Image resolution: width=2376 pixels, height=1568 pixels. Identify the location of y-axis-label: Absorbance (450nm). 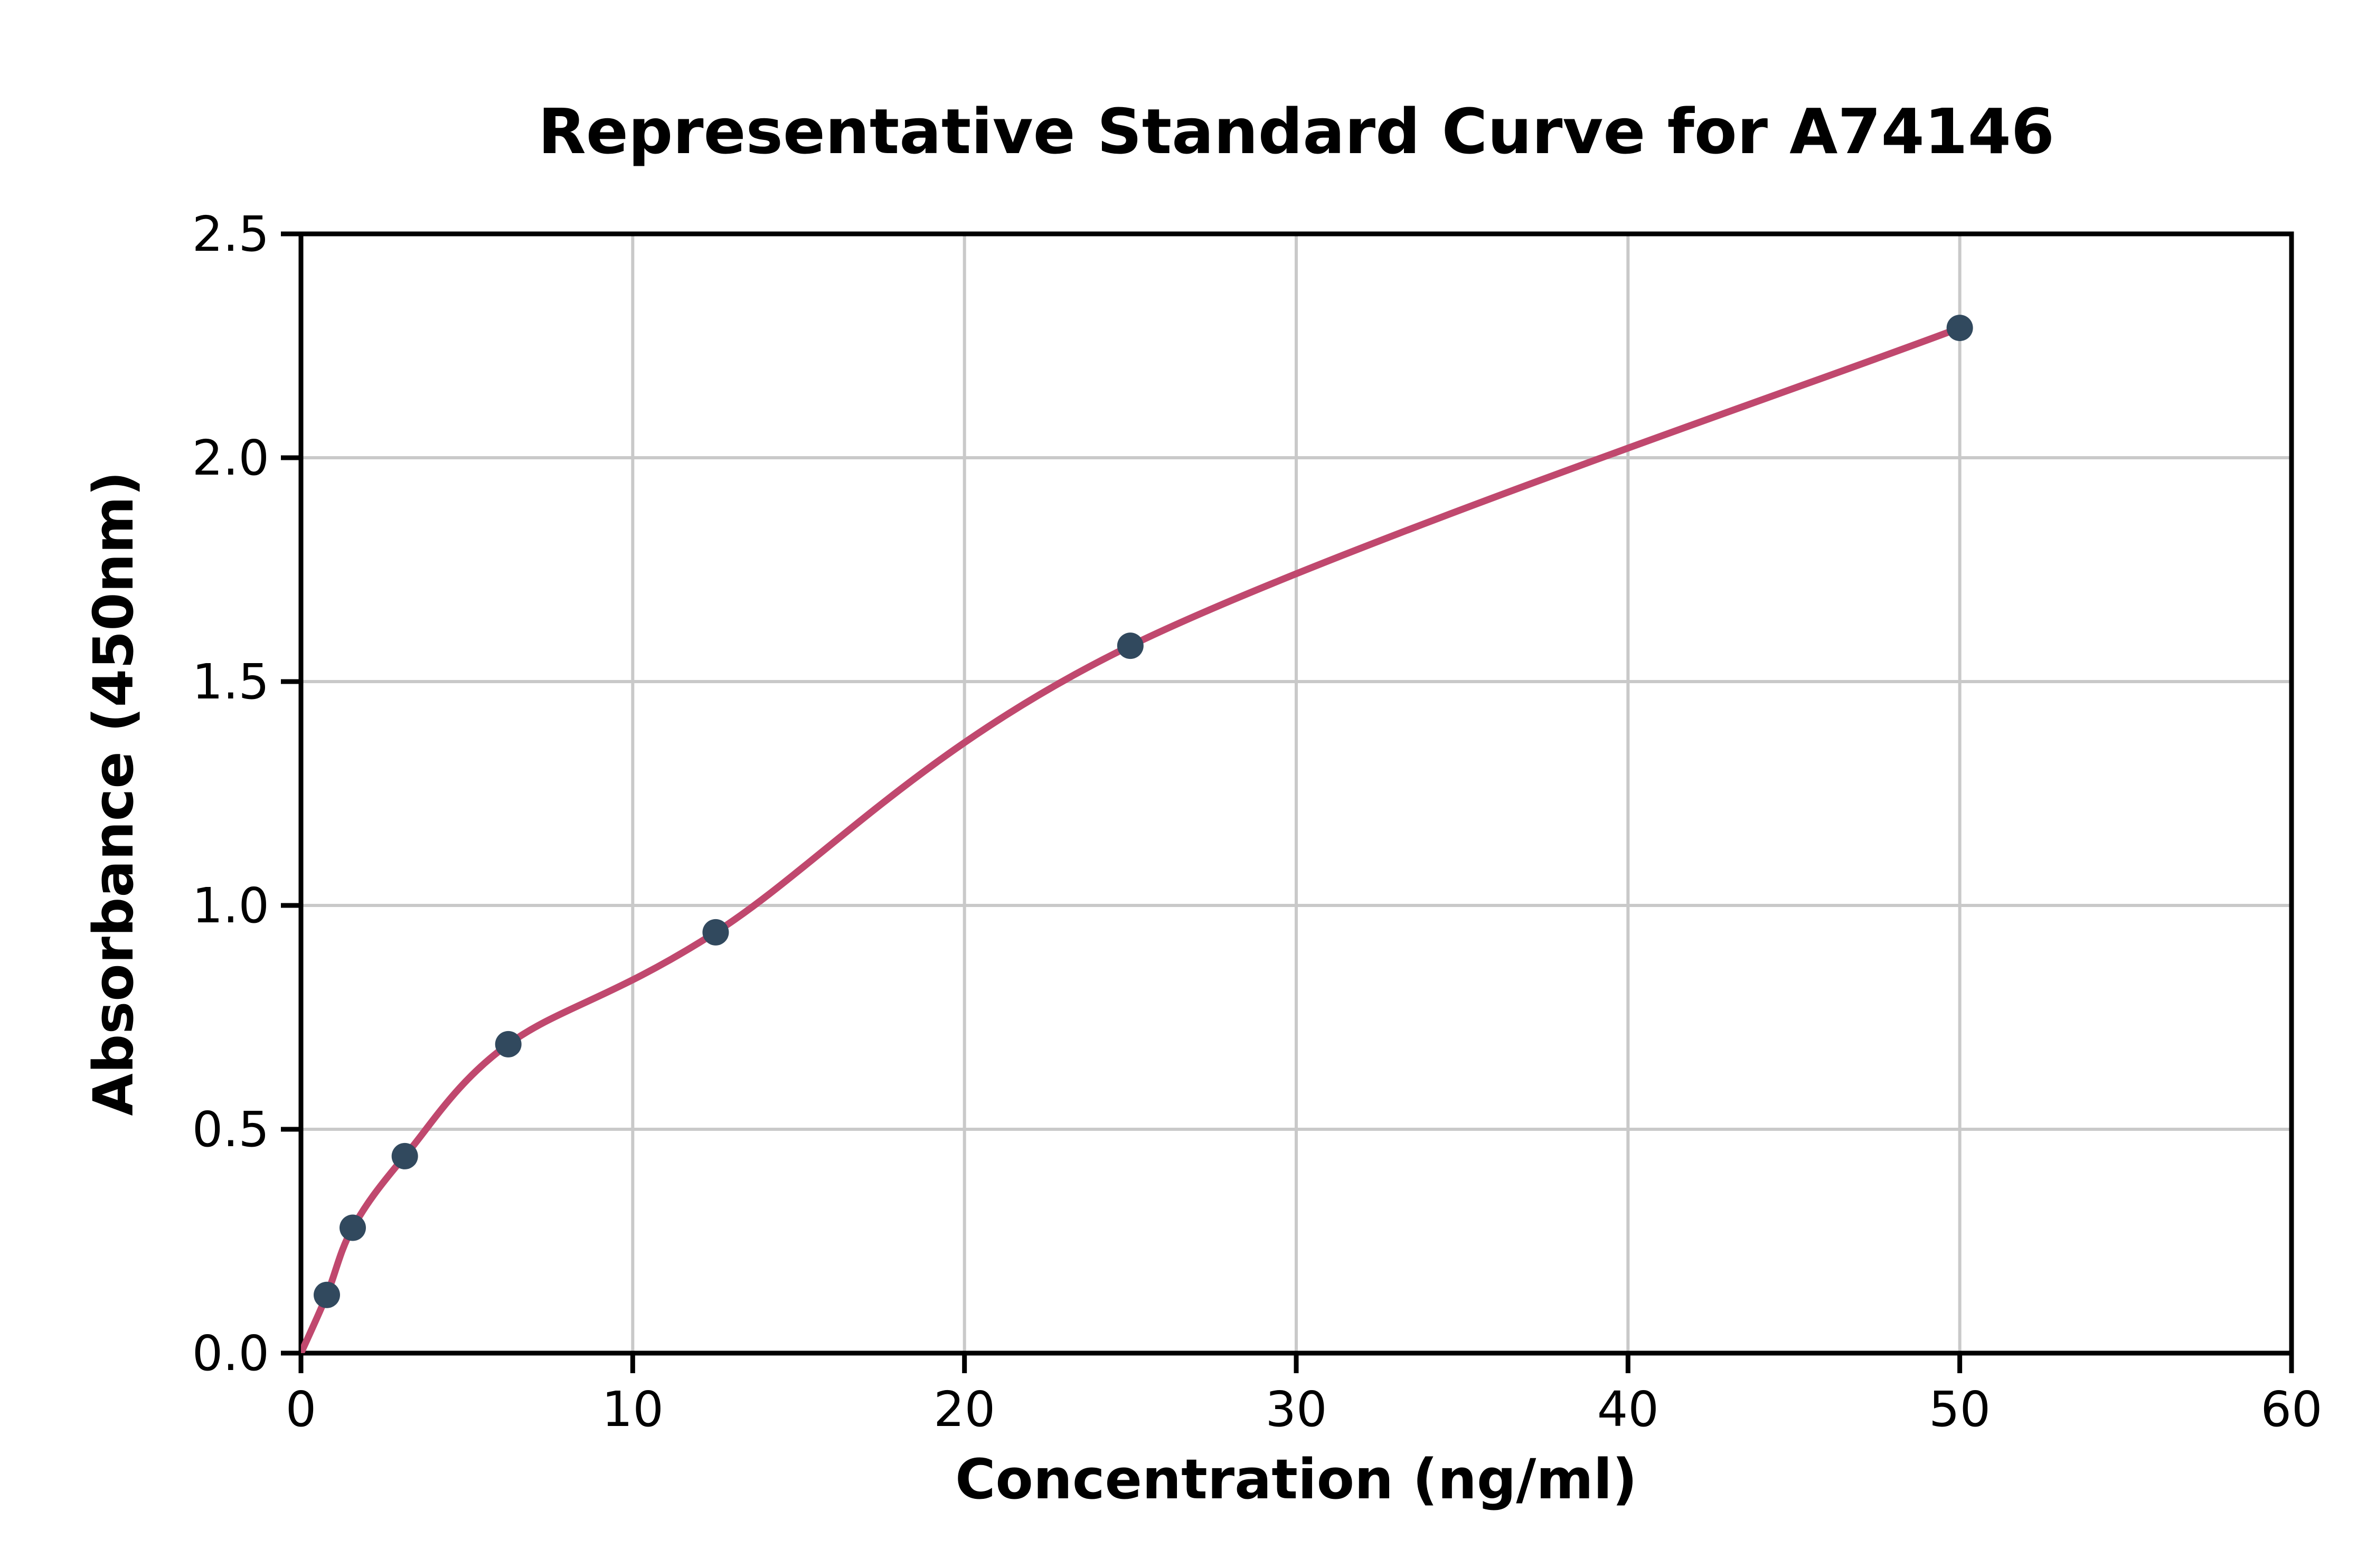
(114, 793).